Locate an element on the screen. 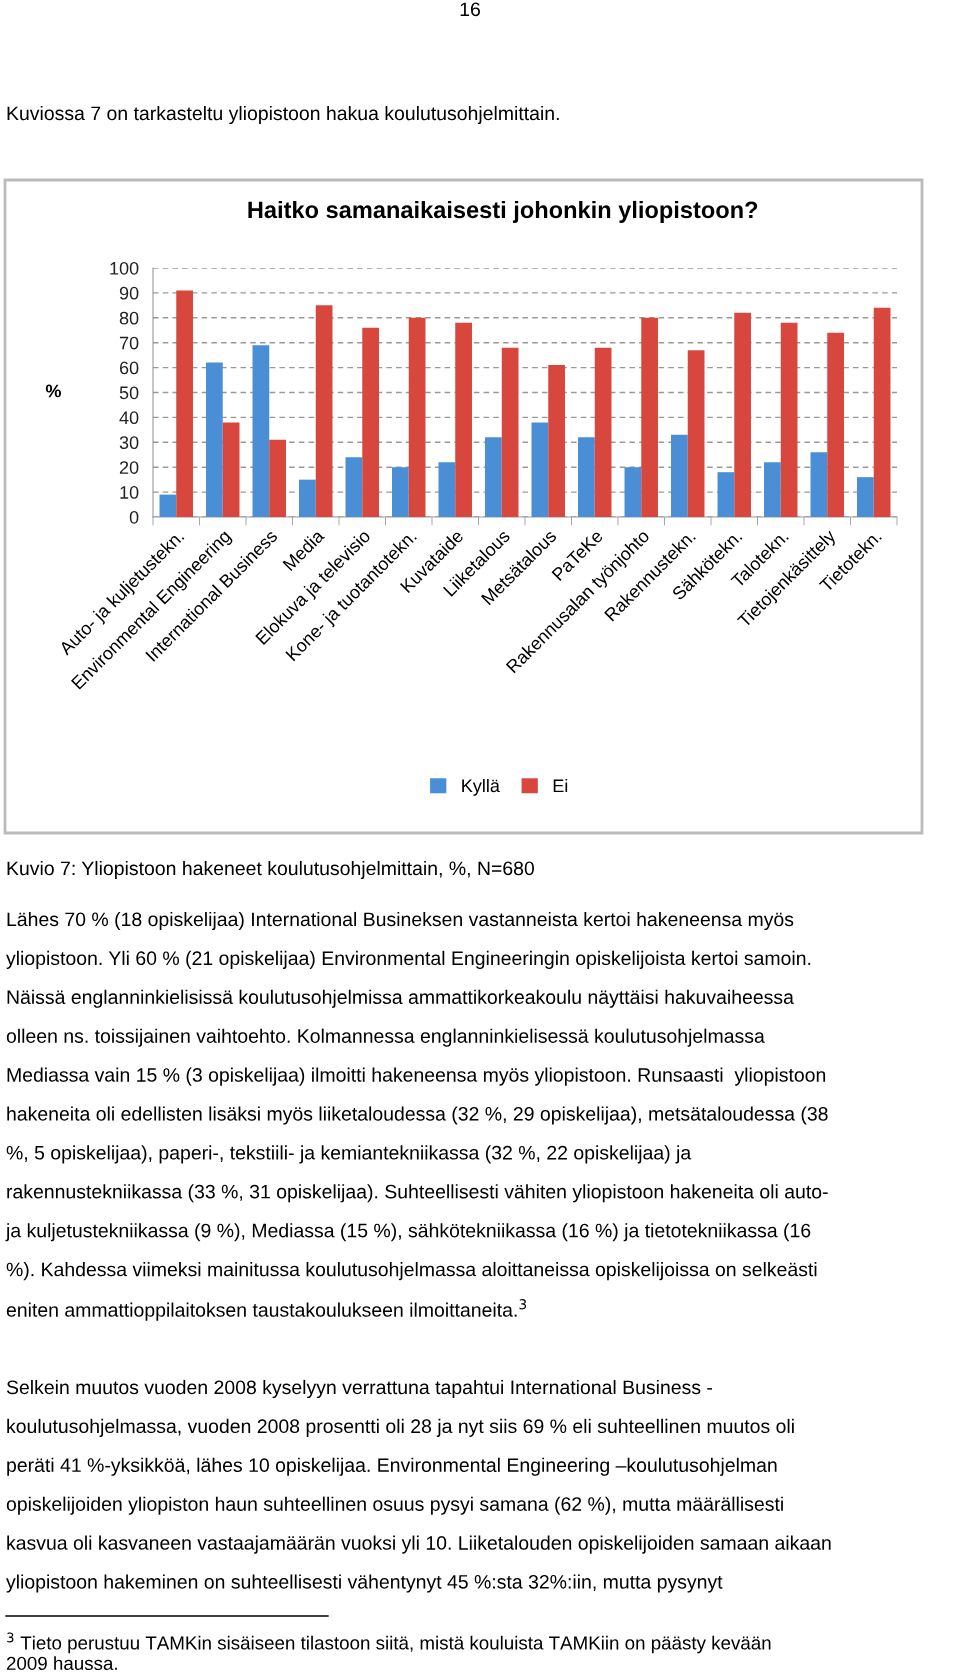  y-tick-label: 0 is located at coordinates (134, 517).